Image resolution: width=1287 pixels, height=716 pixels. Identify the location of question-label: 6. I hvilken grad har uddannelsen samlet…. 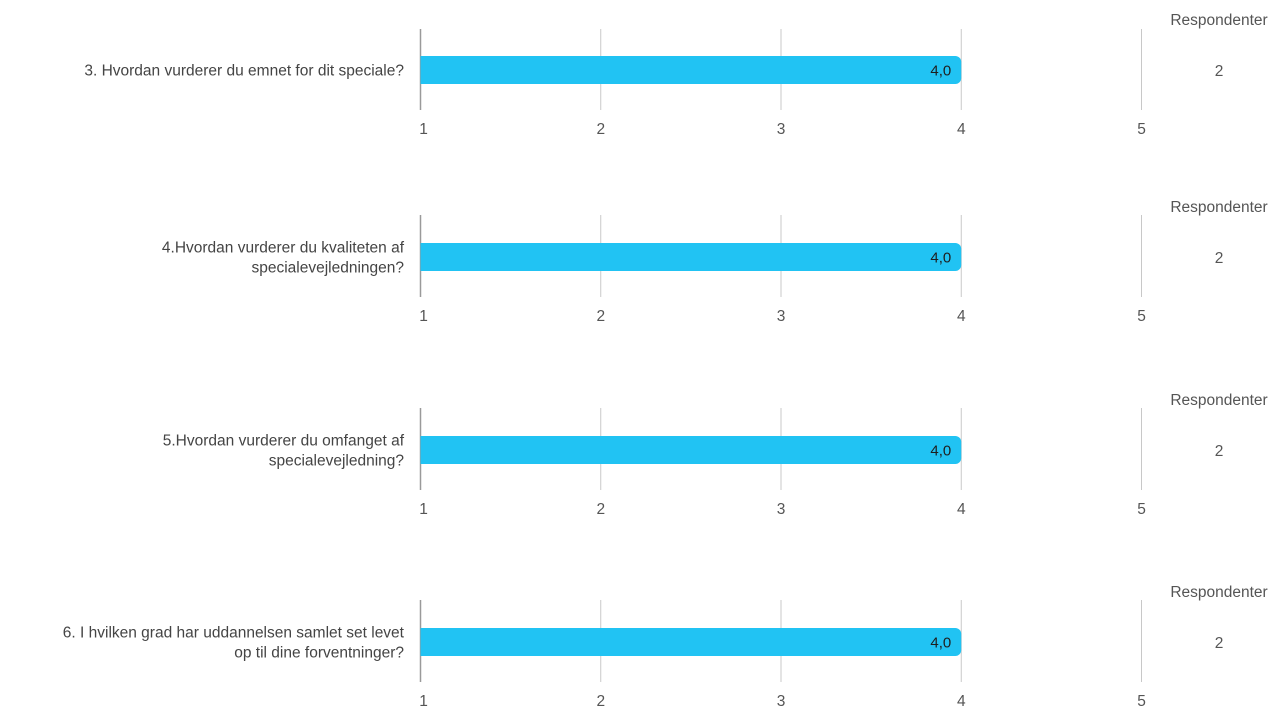
(234, 643).